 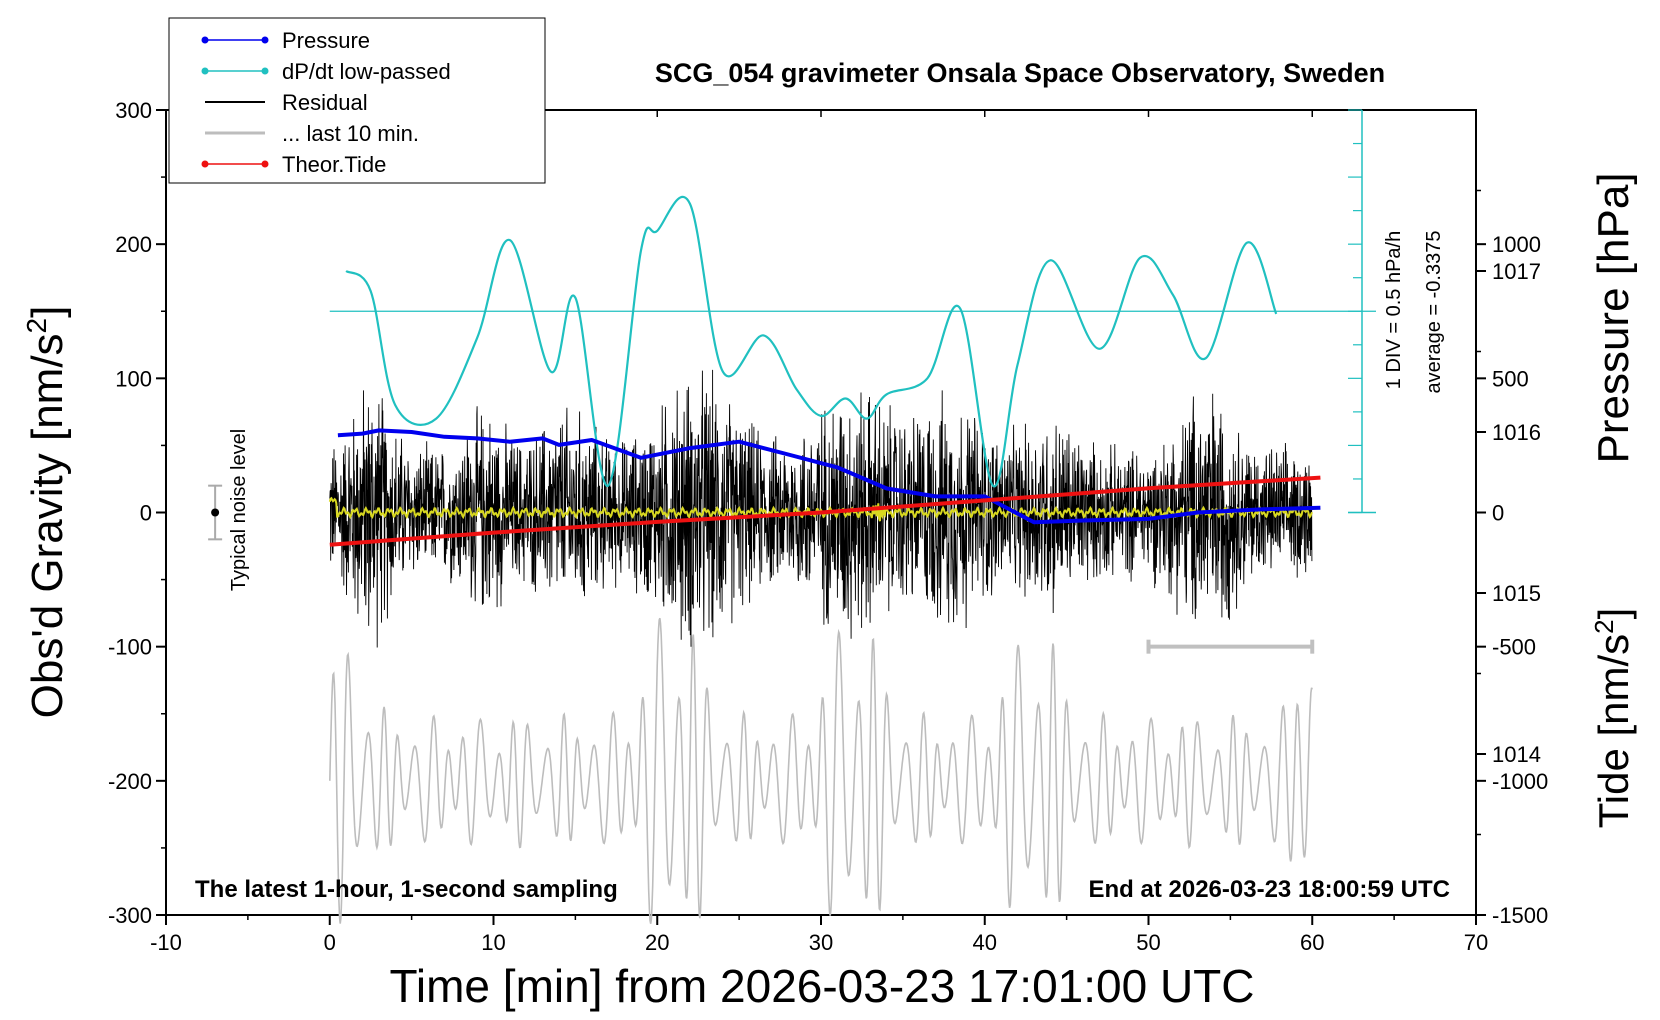 What do you see at coordinates (1434, 312) in the screenshot?
I see `average-label: average = -0.3375` at bounding box center [1434, 312].